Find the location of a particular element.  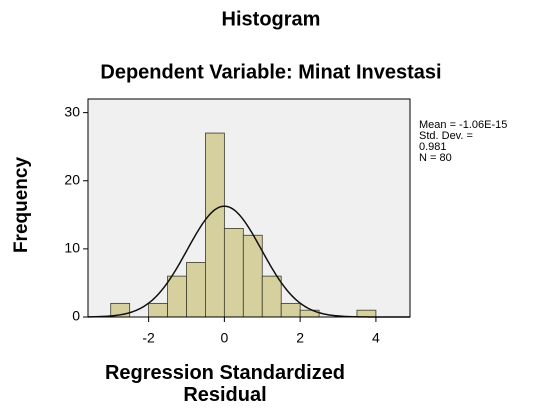

x-axis-label: Regression Standardized Residual is located at coordinates (225, 384).